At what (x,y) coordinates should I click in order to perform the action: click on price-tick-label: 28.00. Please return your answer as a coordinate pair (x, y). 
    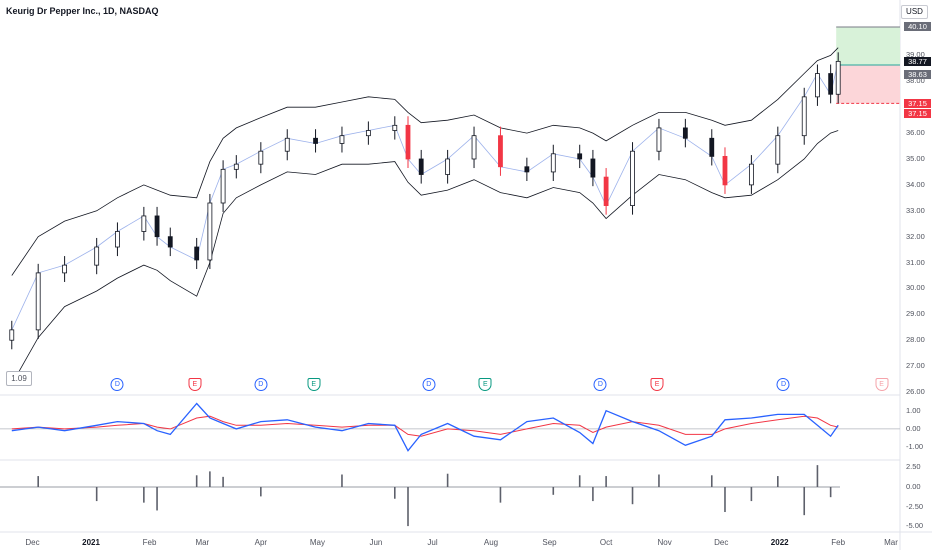
    Looking at the image, I should click on (915, 340).